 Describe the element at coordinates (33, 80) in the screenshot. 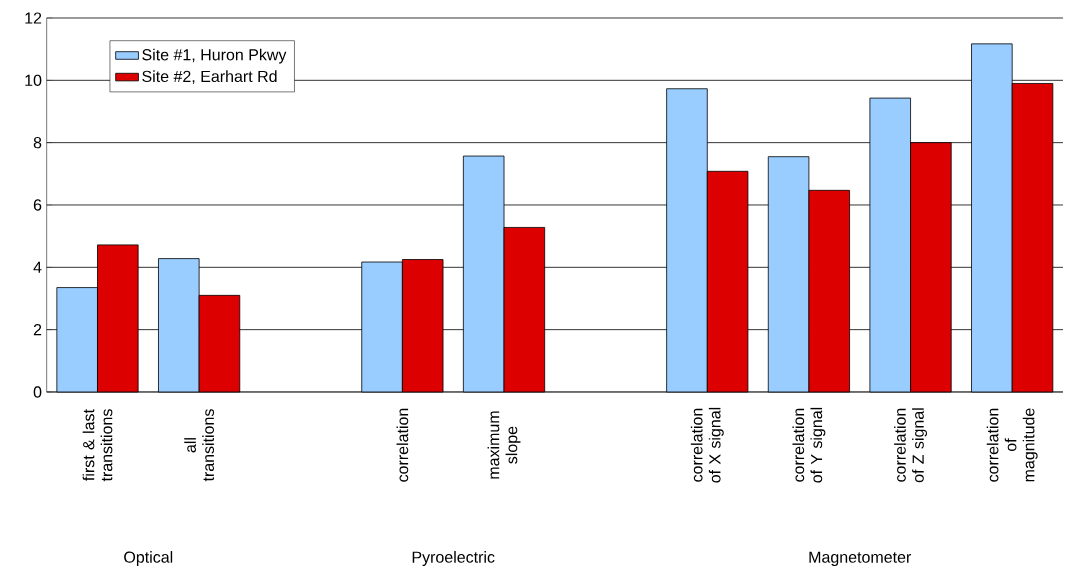

I see `y-tick-label: 10` at that location.